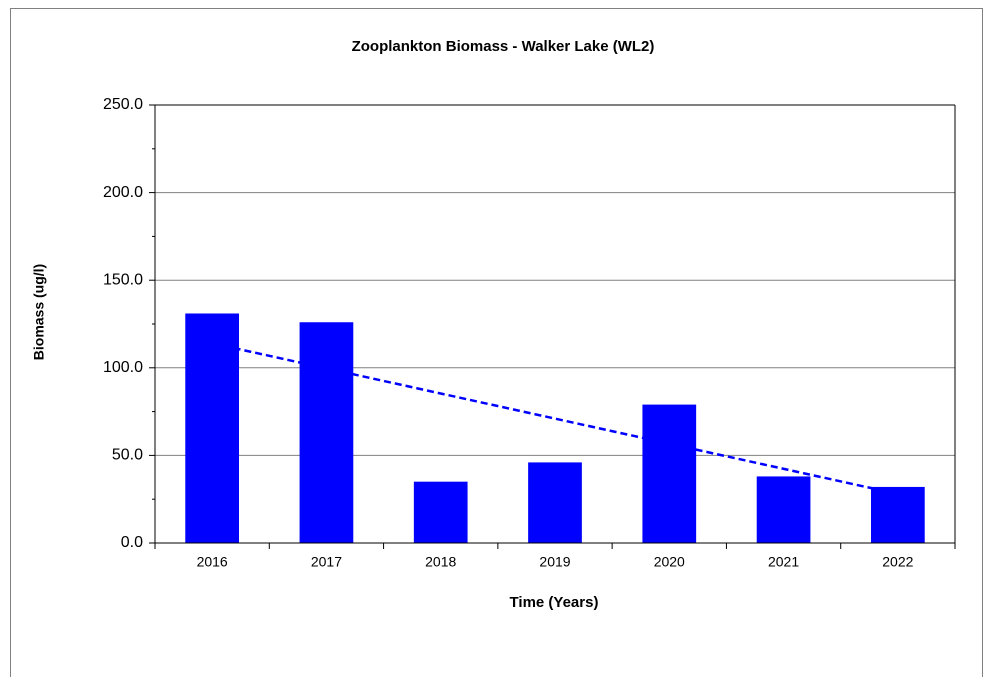 The width and height of the screenshot is (984, 677). I want to click on y-tick-label: 0.0, so click(132, 542).